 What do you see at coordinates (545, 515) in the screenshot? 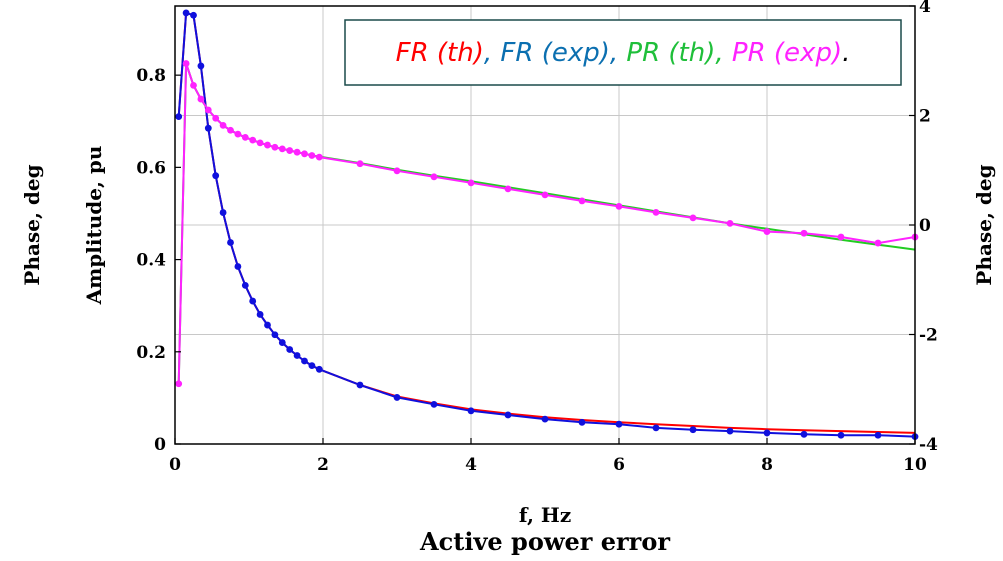
I see `x-label: f, Hz` at bounding box center [545, 515].